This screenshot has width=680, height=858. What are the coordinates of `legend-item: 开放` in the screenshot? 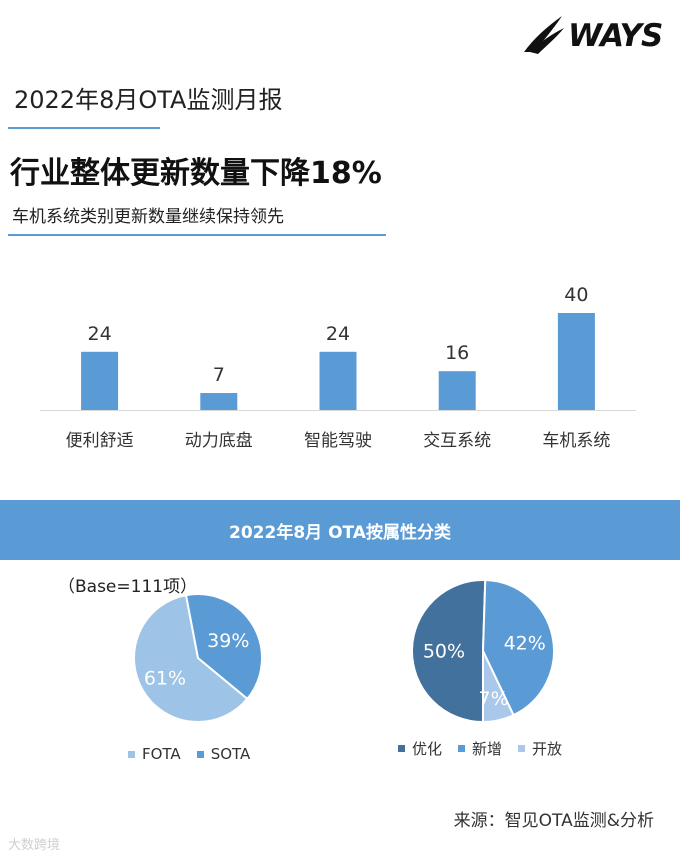 It's located at (540, 748).